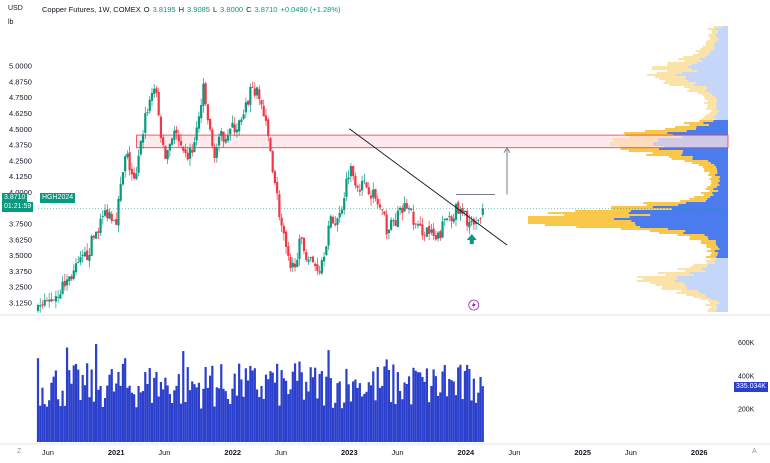 The image size is (770, 463). I want to click on time-tick-7: 2024, so click(467, 452).